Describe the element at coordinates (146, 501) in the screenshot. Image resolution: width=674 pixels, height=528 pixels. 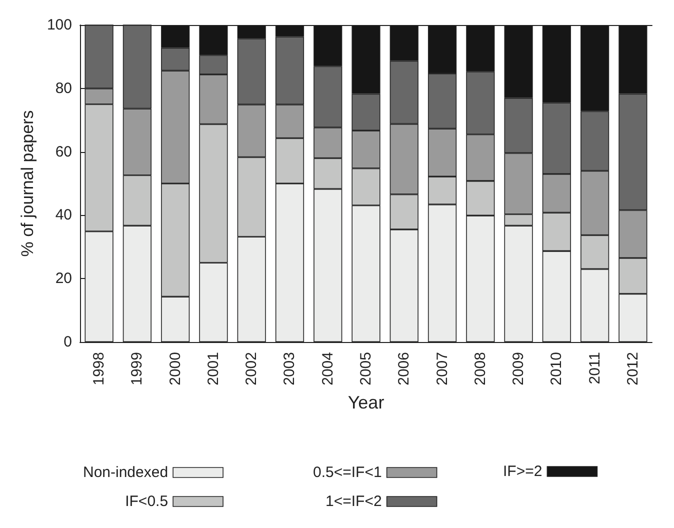
I see `legend-label: IF<0.5` at that location.